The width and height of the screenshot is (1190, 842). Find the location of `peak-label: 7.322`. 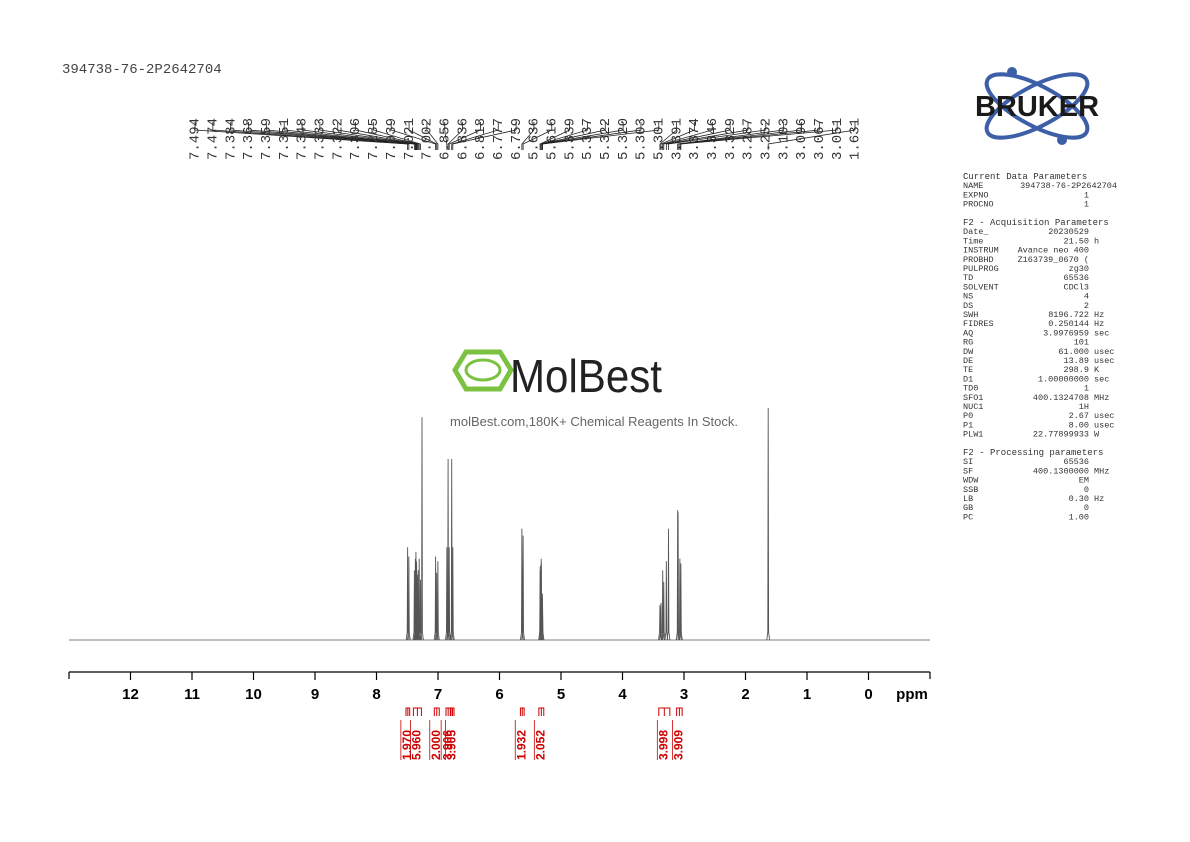

peak-label: 7.322 is located at coordinates (338, 139).